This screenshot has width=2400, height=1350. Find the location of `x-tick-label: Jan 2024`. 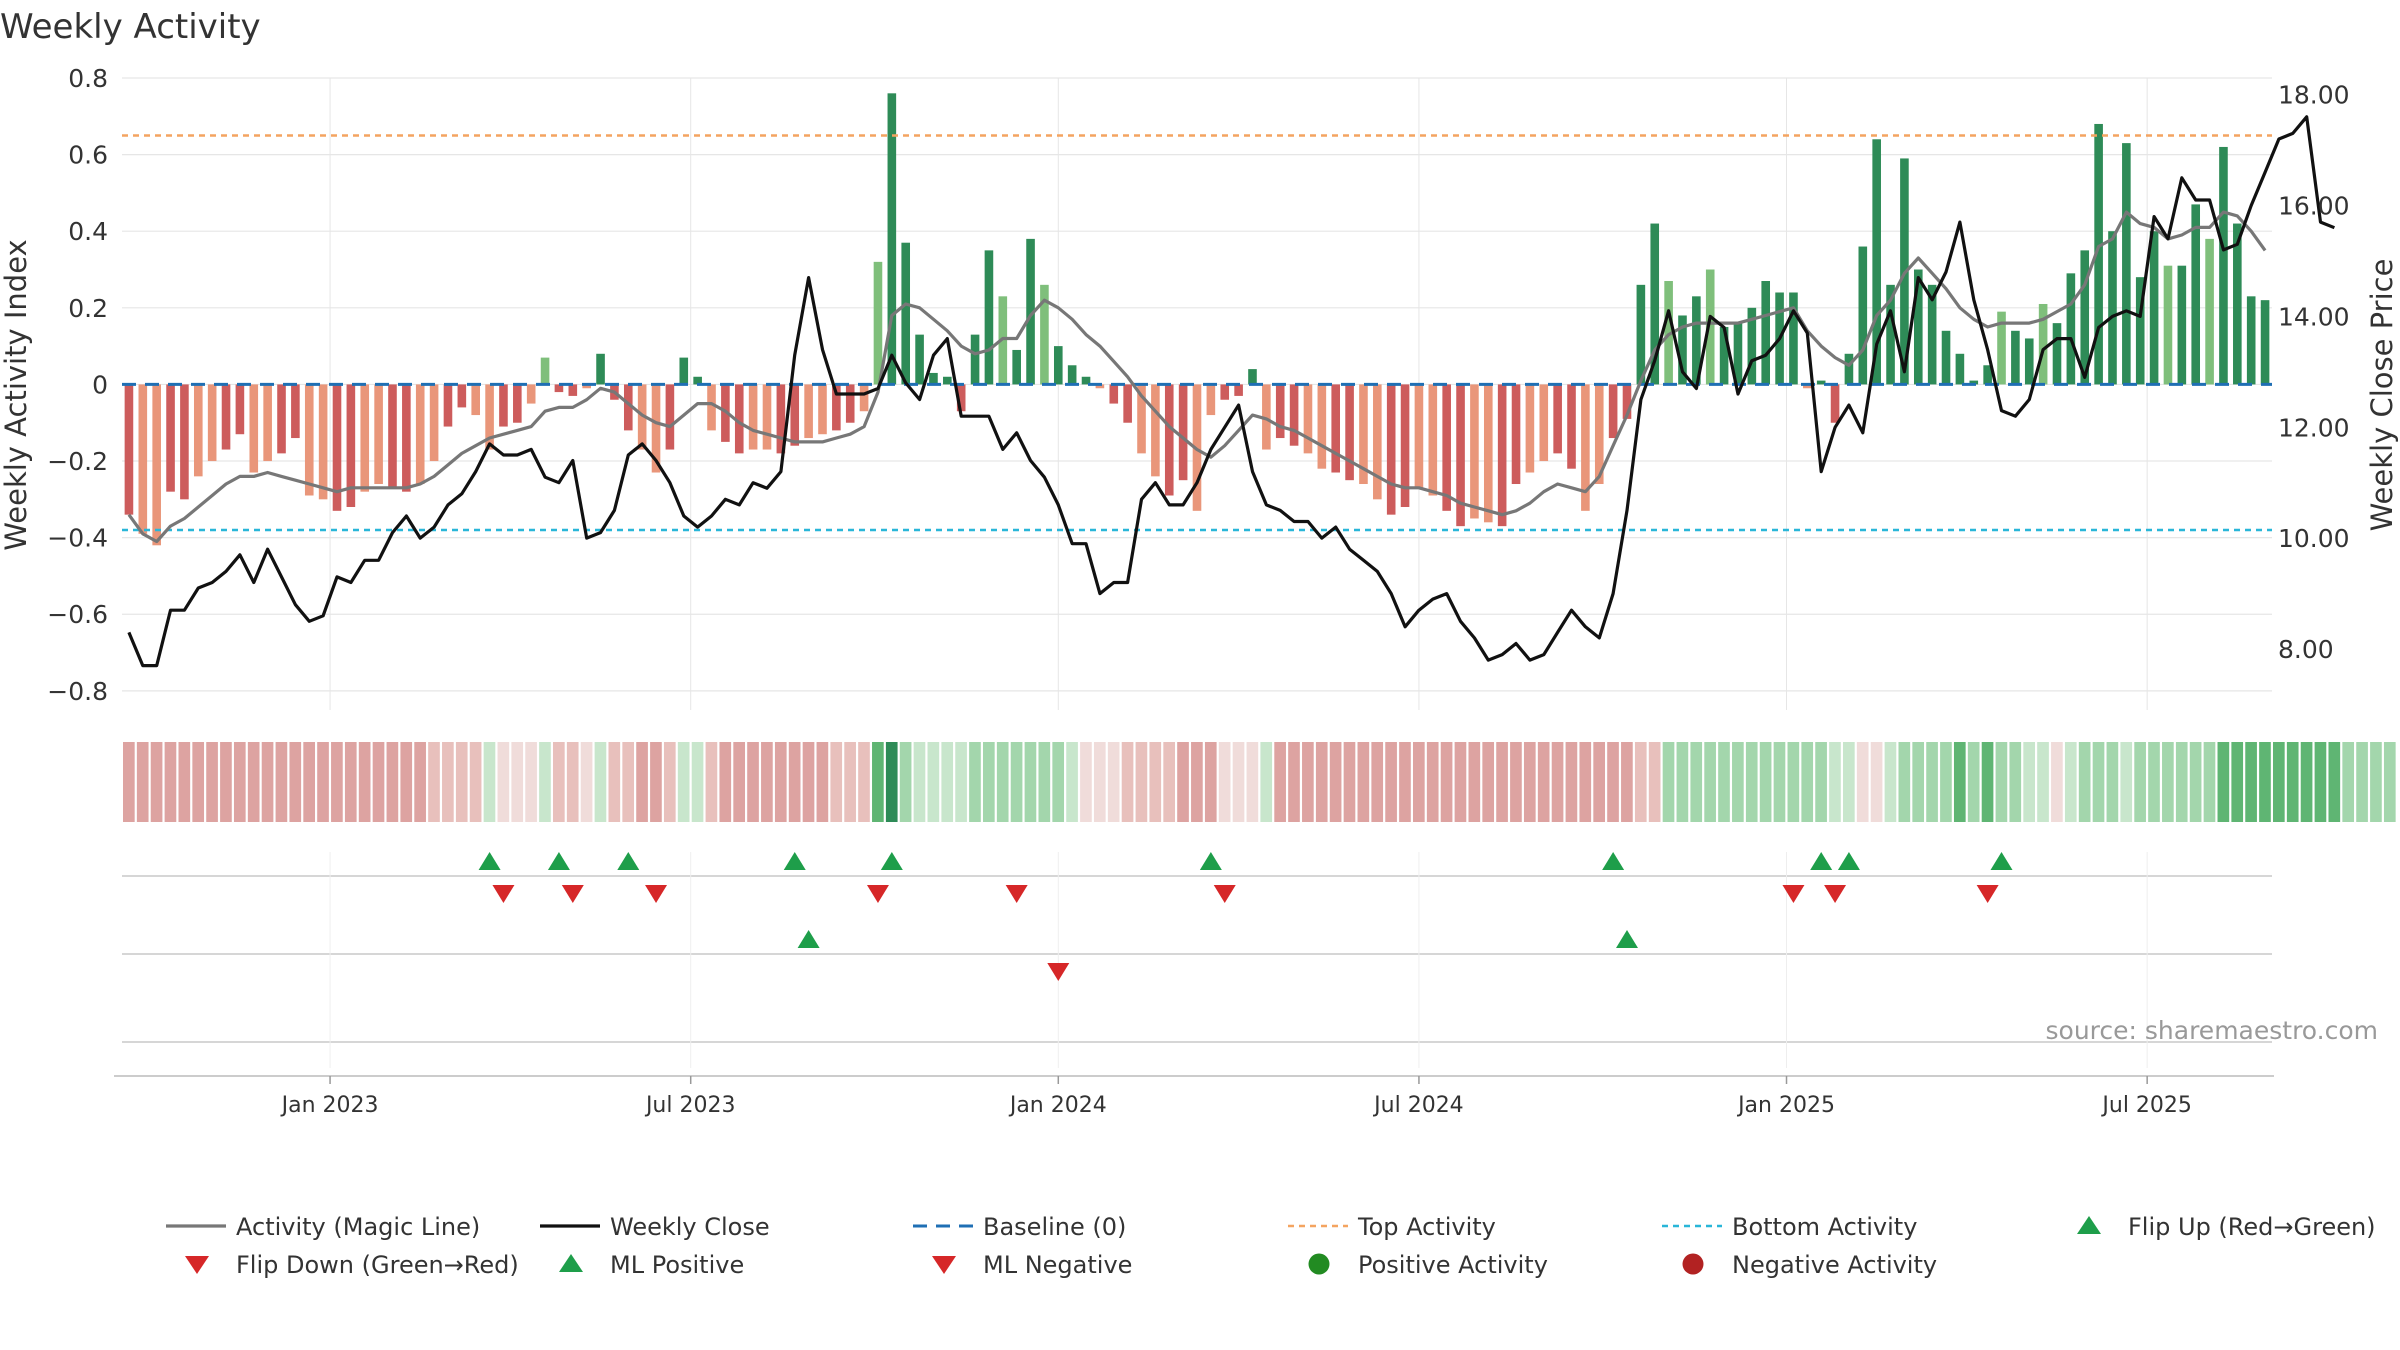

x-tick-label: Jan 2024 is located at coordinates (1057, 1105).